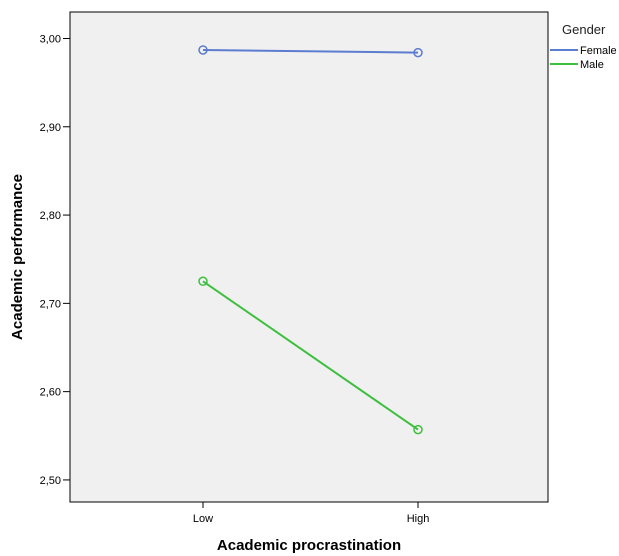  I want to click on legend-title: Gender, so click(584, 29).